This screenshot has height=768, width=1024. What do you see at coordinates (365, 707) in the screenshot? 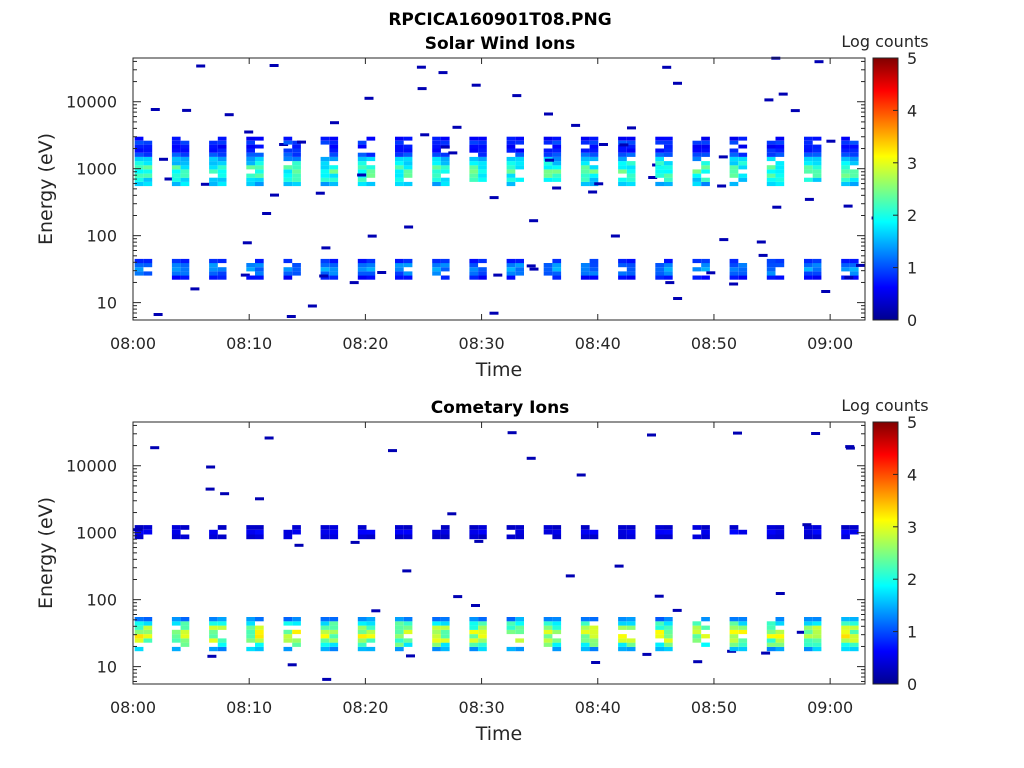
I see `x-tick-label: 08:20` at bounding box center [365, 707].